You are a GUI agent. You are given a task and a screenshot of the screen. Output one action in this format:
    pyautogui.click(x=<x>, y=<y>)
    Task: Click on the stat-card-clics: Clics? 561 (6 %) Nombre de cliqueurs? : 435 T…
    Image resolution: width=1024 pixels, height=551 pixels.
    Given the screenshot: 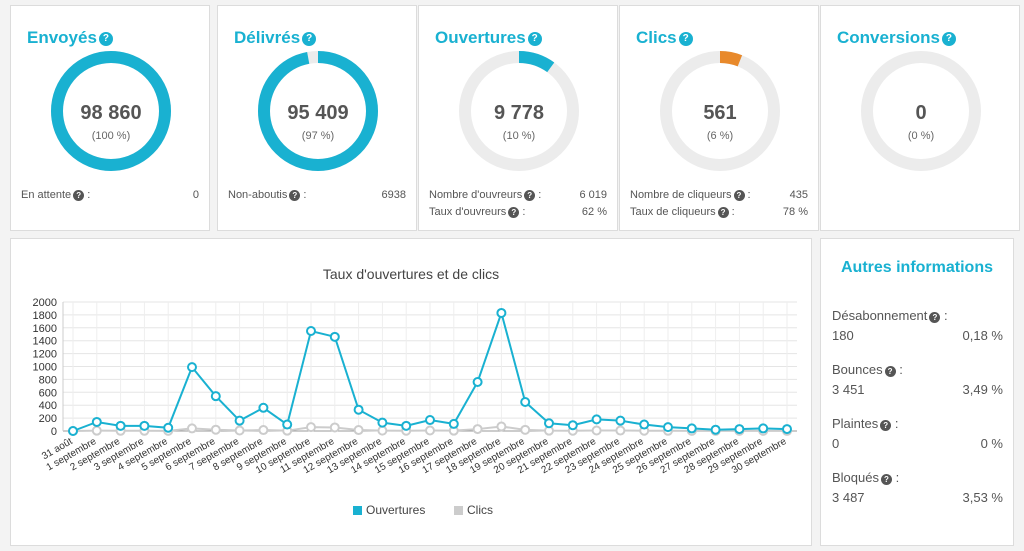 What is the action you would take?
    pyautogui.click(x=719, y=118)
    